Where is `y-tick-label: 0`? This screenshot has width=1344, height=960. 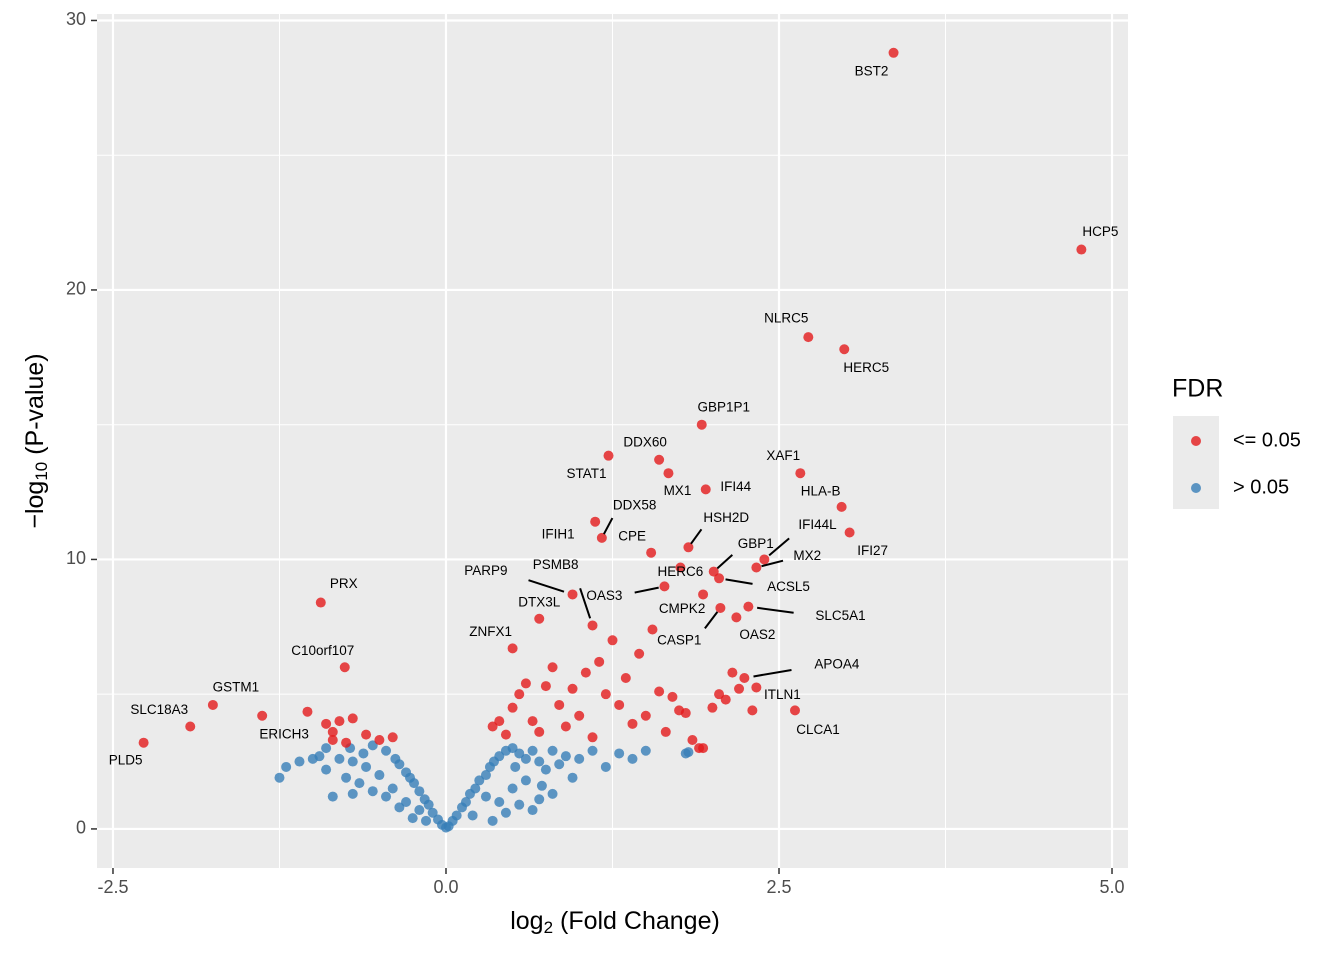
y-tick-label: 0 is located at coordinates (81, 828).